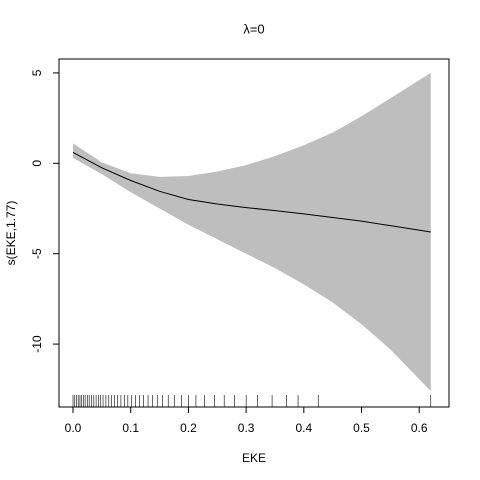 This screenshot has height=480, width=480. I want to click on x-tick-label: 0.1, so click(130, 428).